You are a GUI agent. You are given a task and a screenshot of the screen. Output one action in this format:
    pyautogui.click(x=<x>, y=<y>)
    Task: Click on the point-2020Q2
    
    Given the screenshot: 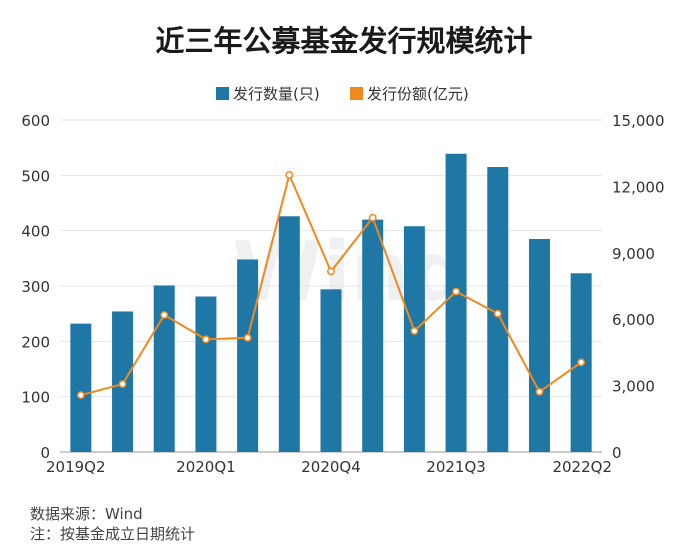 What is the action you would take?
    pyautogui.click(x=247, y=337)
    